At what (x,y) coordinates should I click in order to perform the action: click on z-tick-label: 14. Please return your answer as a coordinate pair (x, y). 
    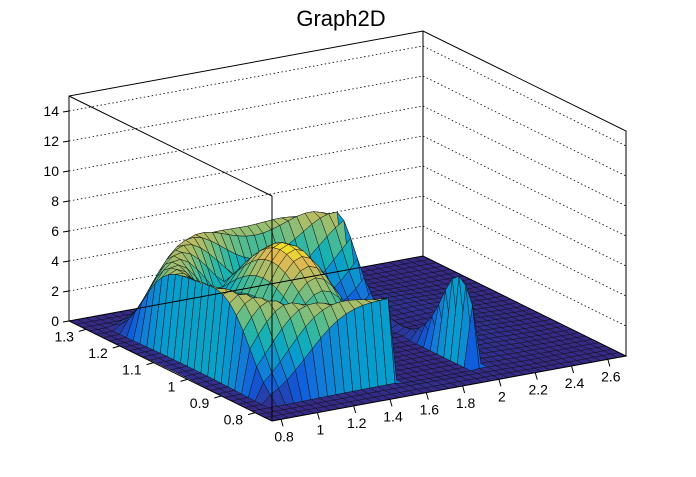
    Looking at the image, I should click on (51, 111).